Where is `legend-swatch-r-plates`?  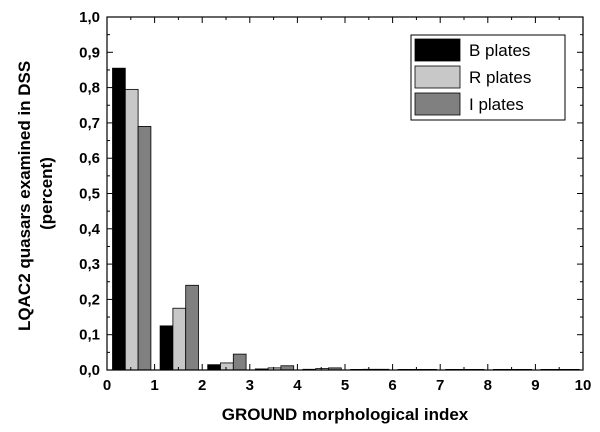
legend-swatch-r-plates is located at coordinates (437, 77).